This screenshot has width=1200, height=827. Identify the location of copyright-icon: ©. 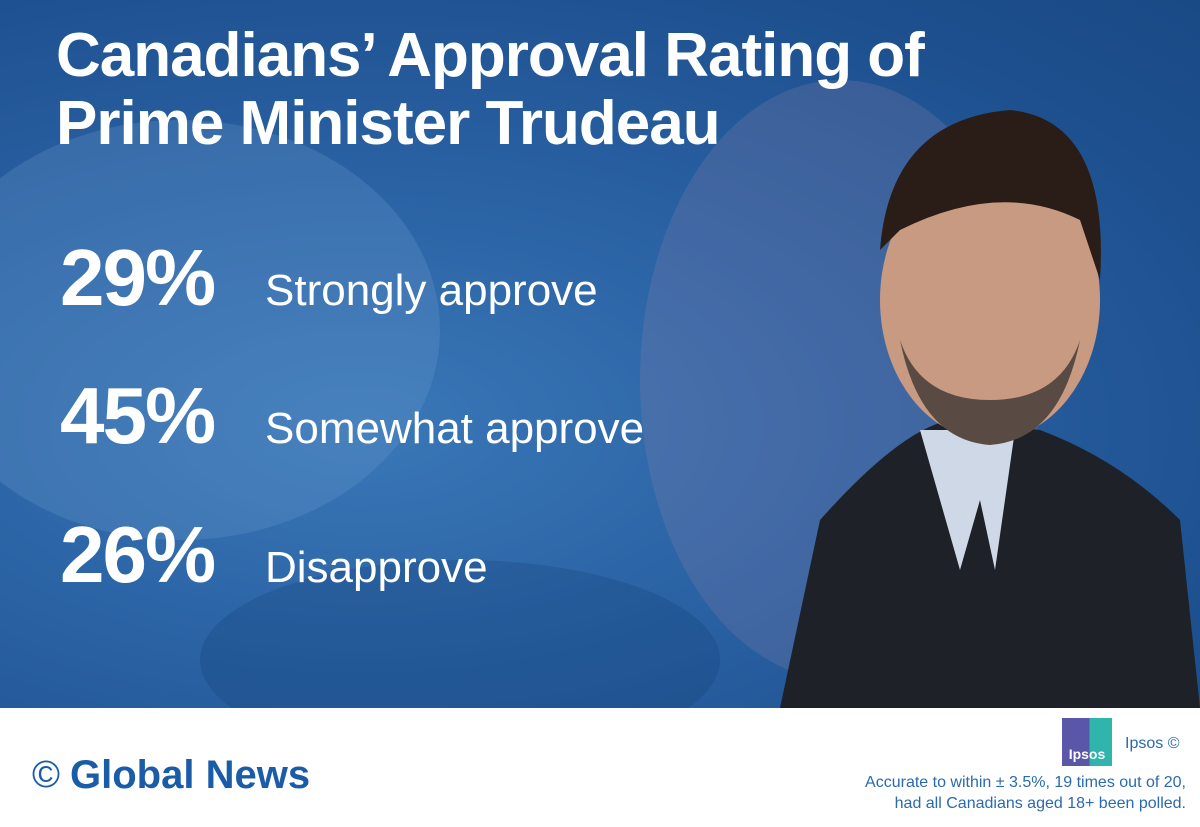
(46, 775).